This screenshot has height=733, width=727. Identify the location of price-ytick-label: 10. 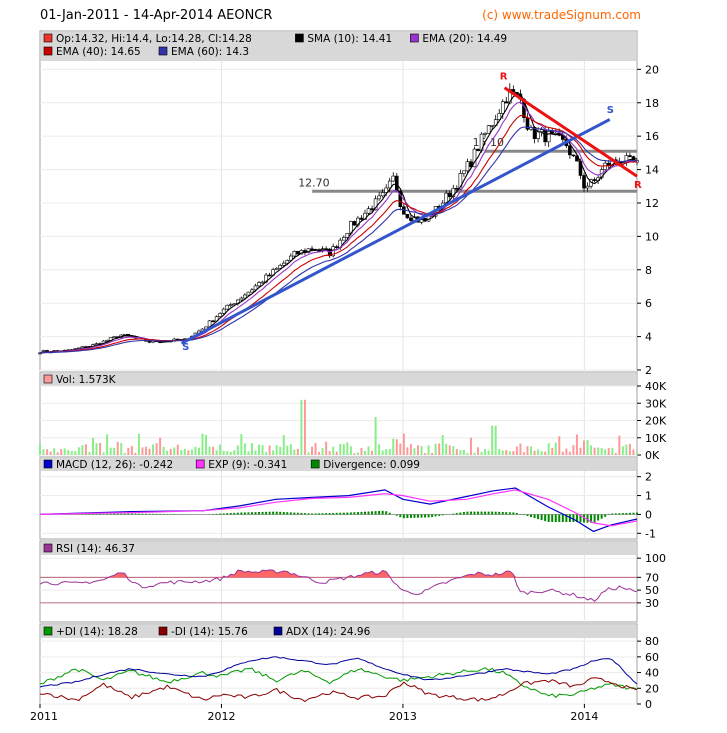
(652, 236).